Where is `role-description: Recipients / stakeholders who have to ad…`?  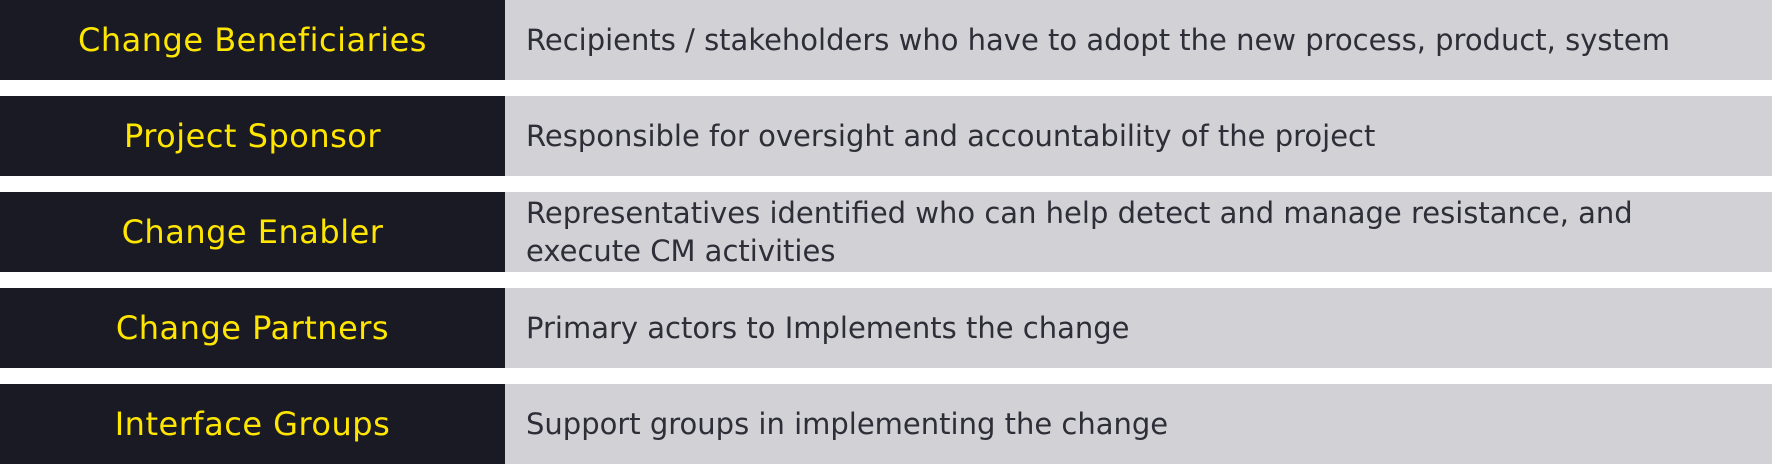
role-description: Recipients / stakeholders who have to ad… is located at coordinates (1098, 40).